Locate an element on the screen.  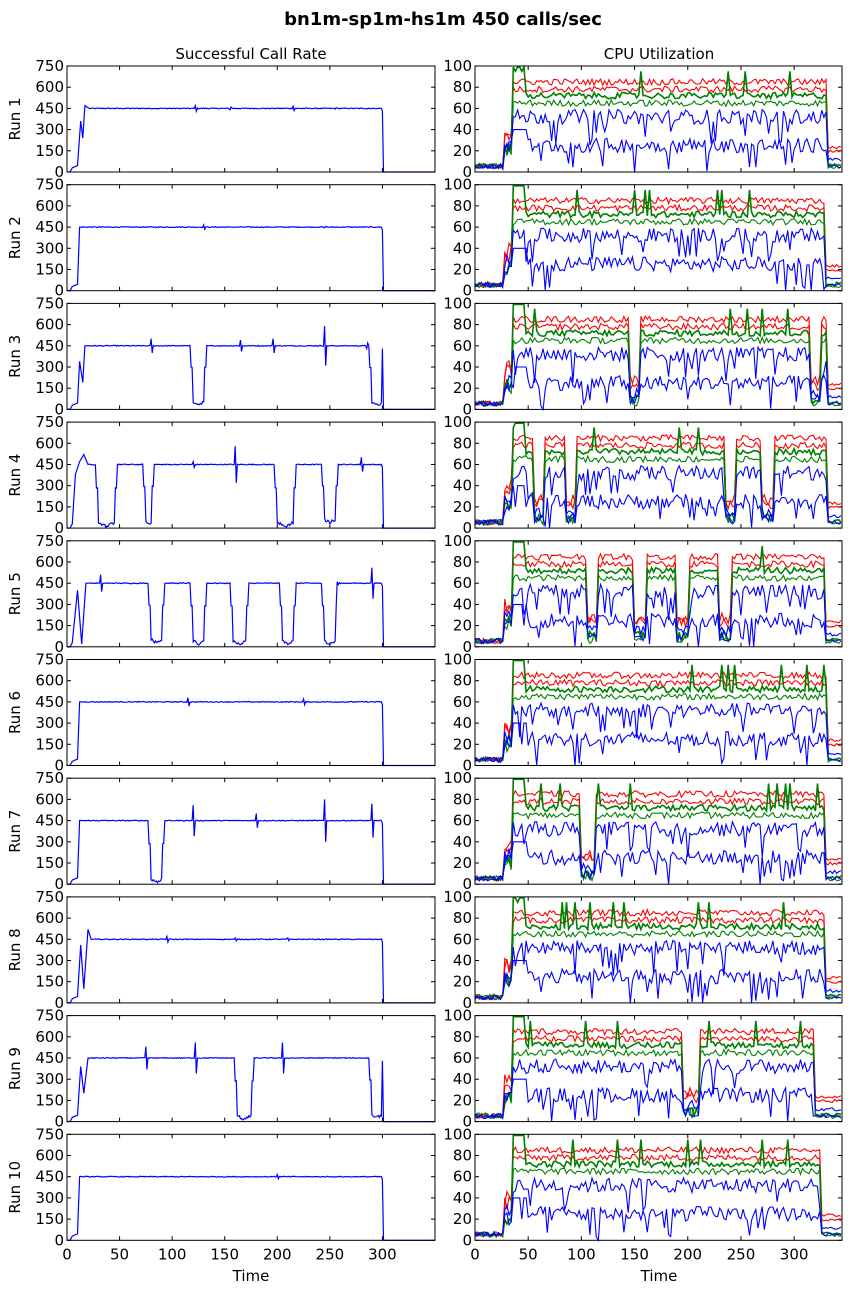
run-label: Run 2 is located at coordinates (15, 237).